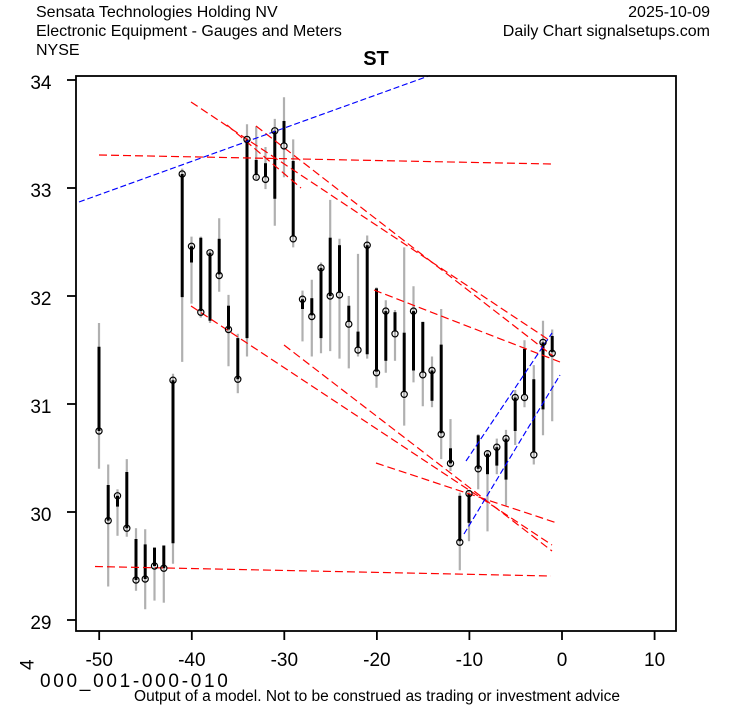  I want to click on svg-text: 4, so click(28, 664).